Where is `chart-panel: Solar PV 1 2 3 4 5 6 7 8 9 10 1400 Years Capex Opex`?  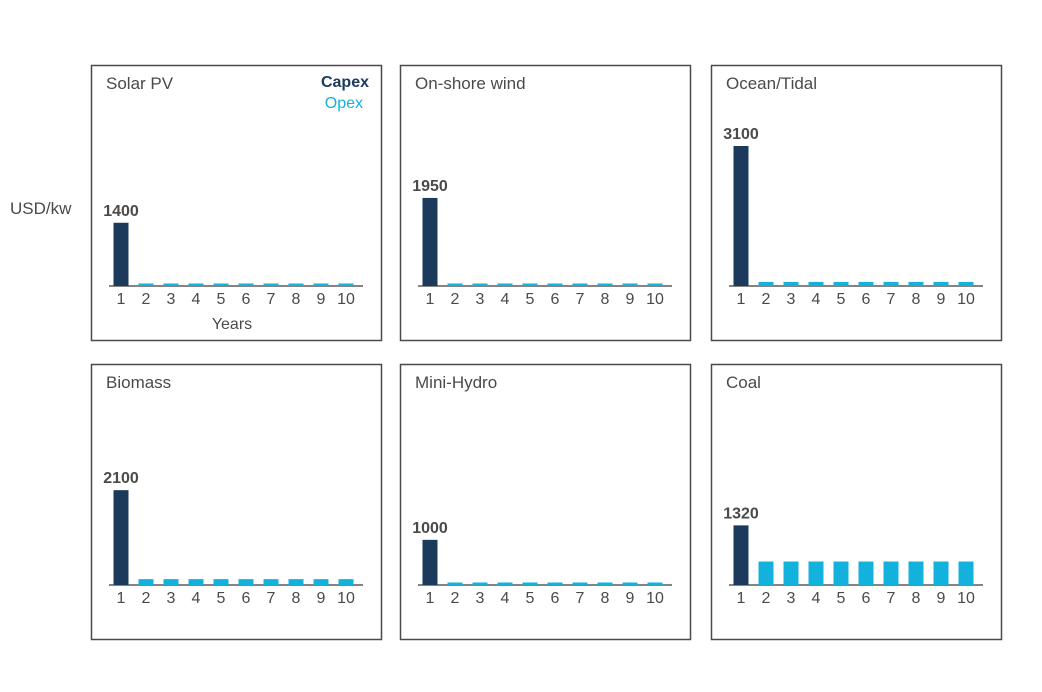 chart-panel: Solar PV 1 2 3 4 5 6 7 8 9 10 1400 Years Capex Opex is located at coordinates (236, 203).